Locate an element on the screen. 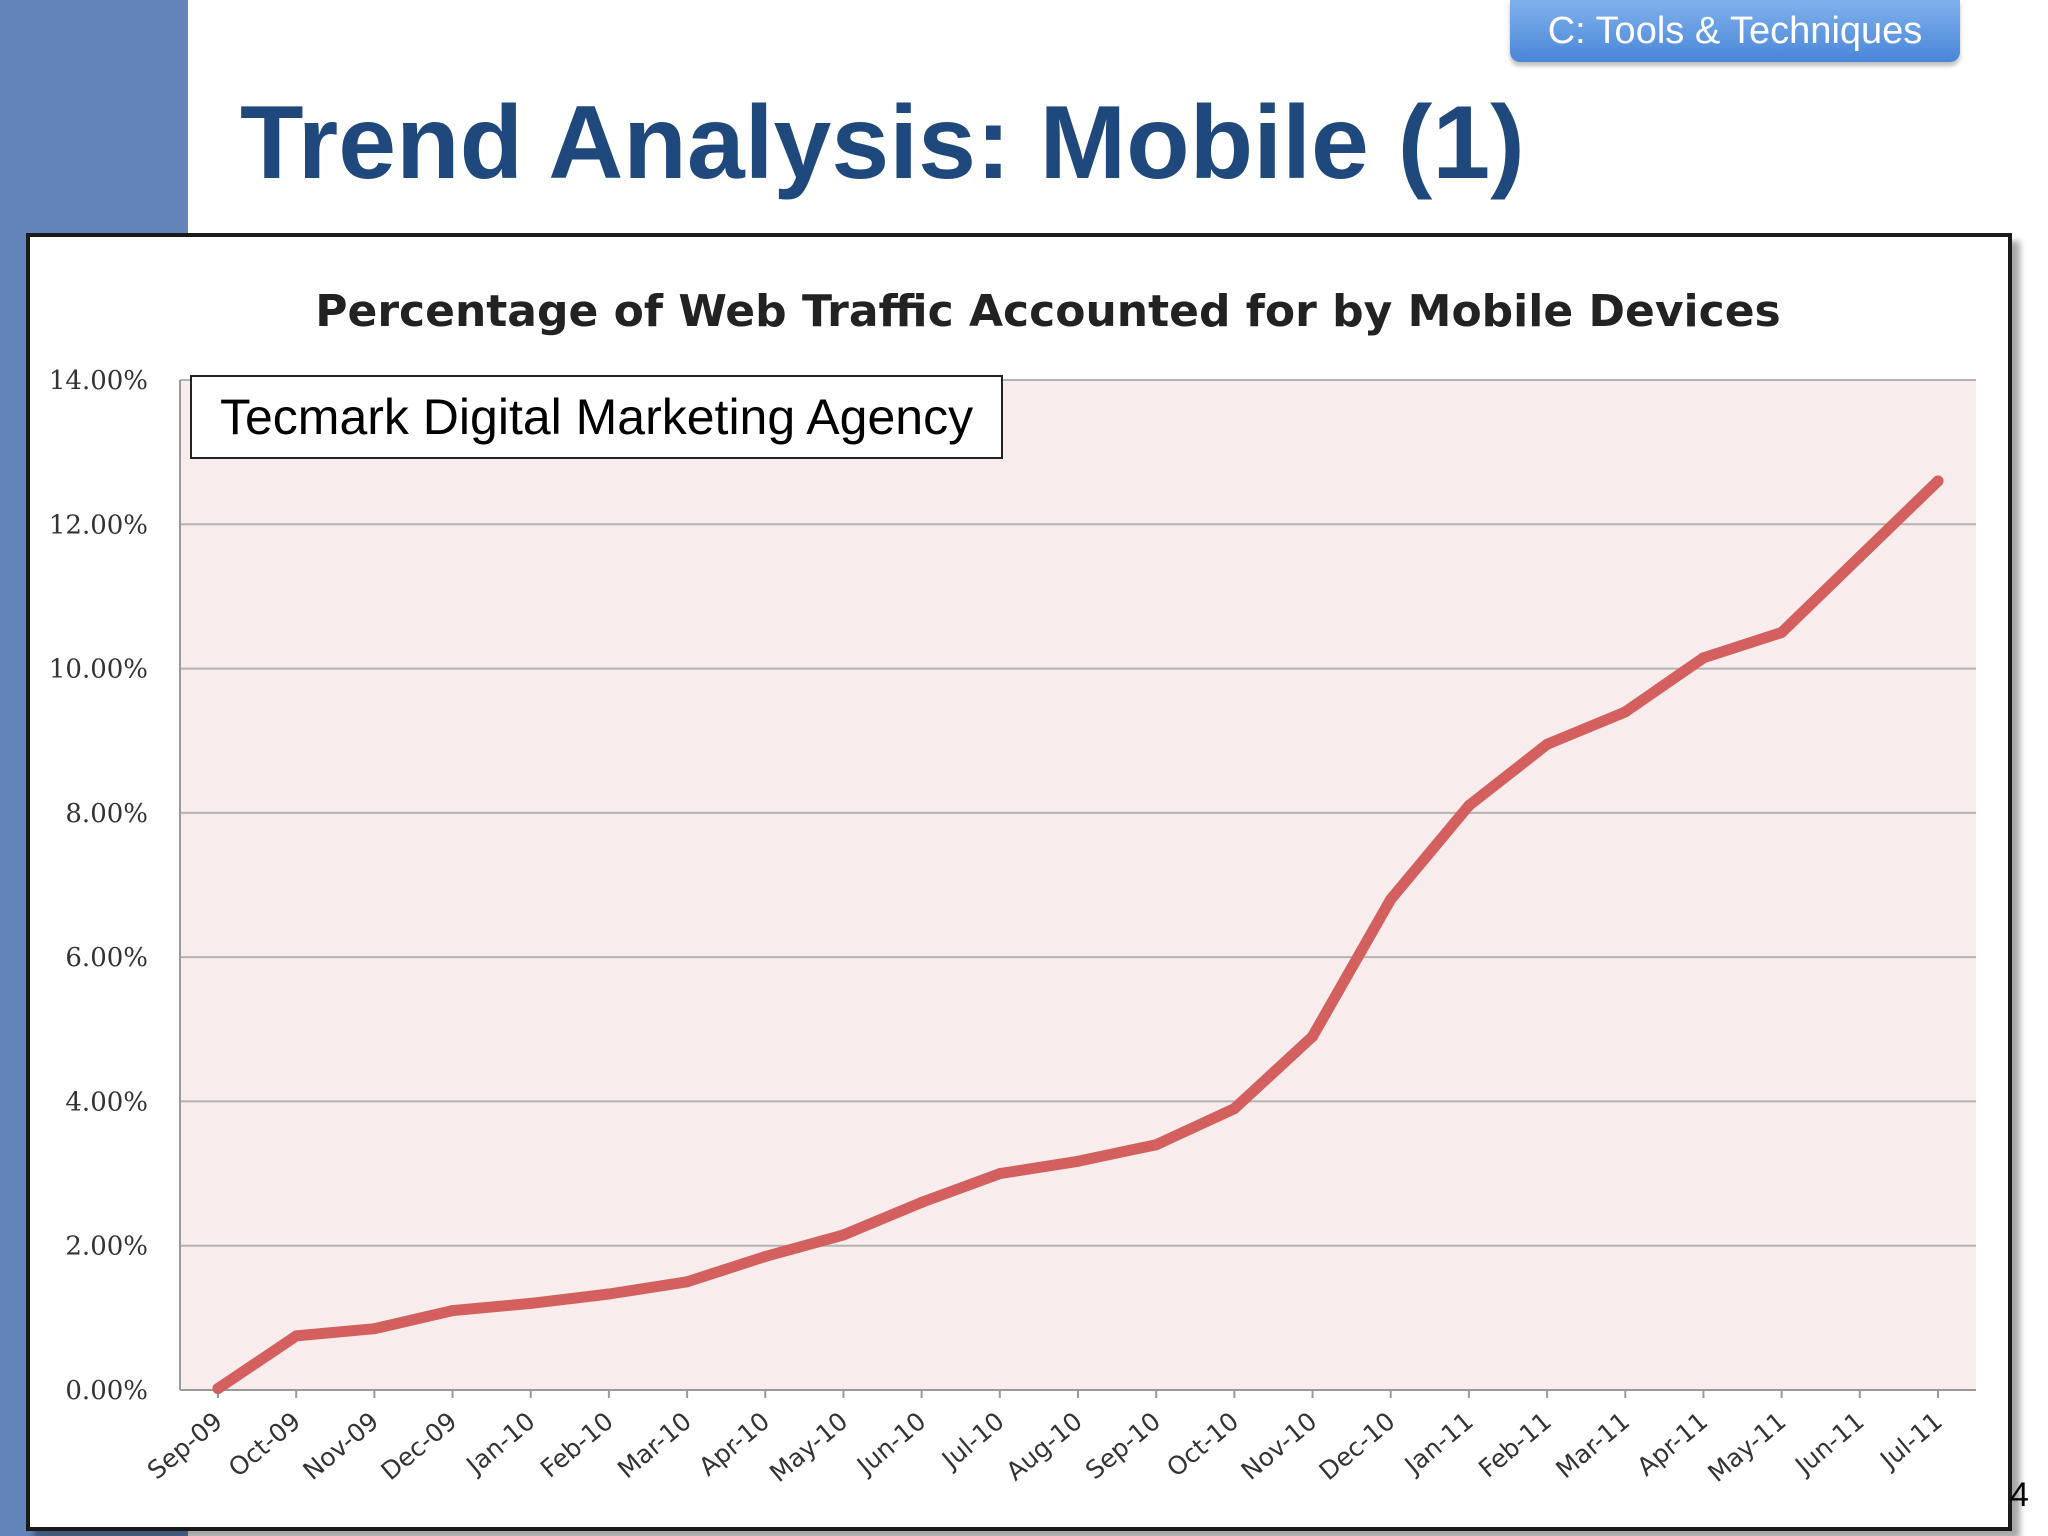  x-tick-label: Jul-11 is located at coordinates (1910, 1440).